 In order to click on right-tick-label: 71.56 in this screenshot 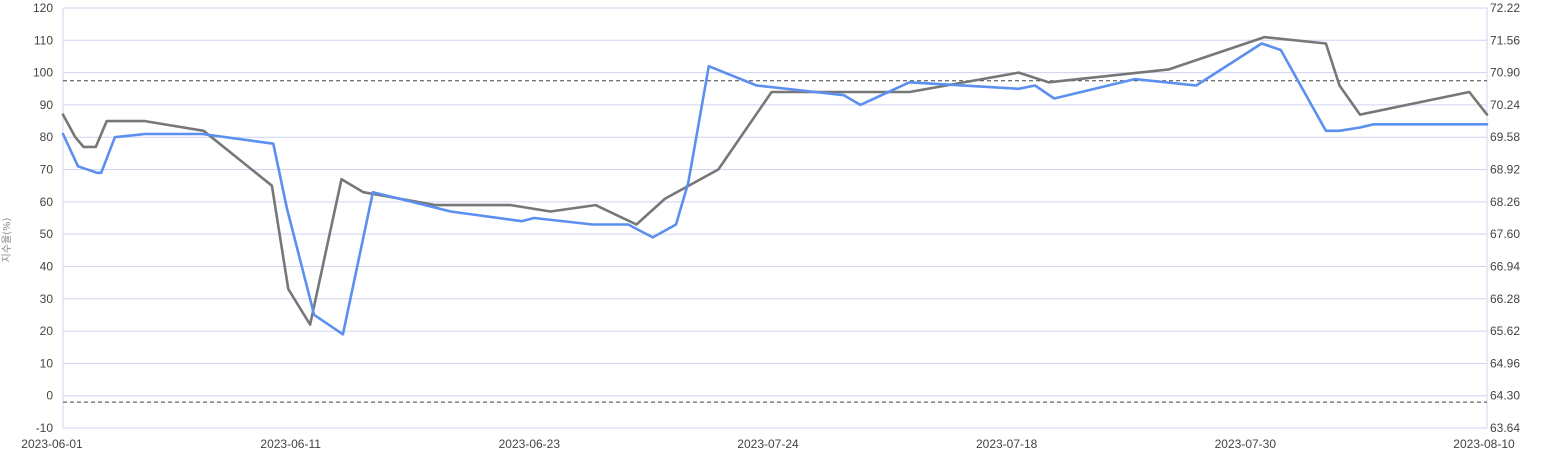, I will do `click(1505, 40)`.